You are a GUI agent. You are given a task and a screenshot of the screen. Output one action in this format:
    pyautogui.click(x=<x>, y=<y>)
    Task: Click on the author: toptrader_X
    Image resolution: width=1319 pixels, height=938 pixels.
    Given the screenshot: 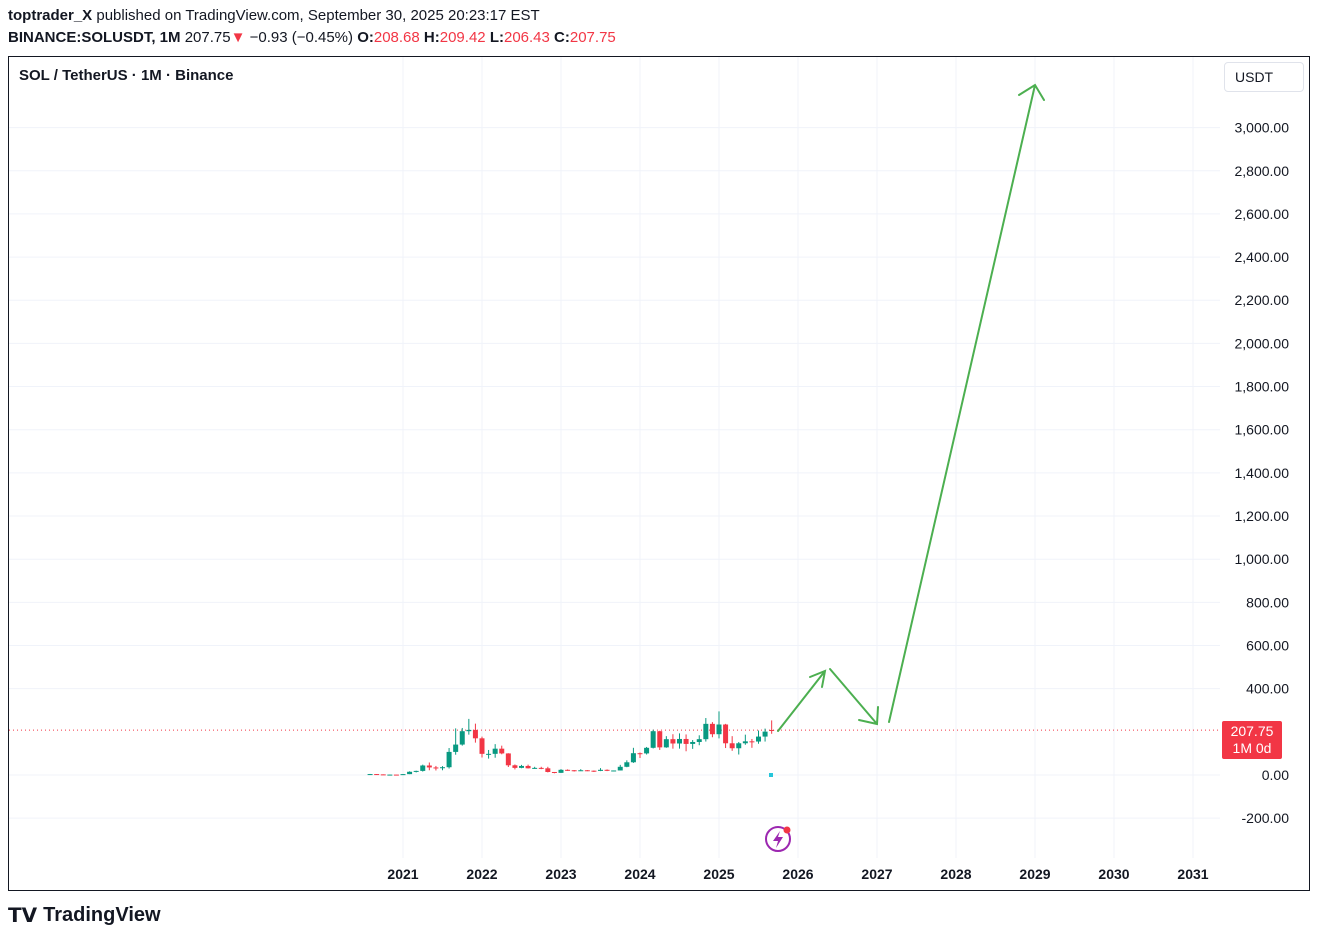 What is the action you would take?
    pyautogui.click(x=50, y=15)
    